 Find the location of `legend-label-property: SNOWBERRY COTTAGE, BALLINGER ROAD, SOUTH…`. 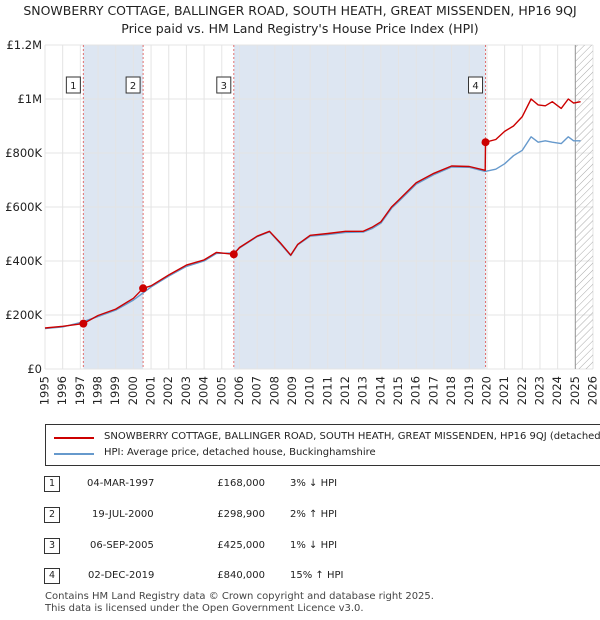

legend-label-property: SNOWBERRY COTTAGE, BALLINGER ROAD, SOUTH… is located at coordinates (352, 436).